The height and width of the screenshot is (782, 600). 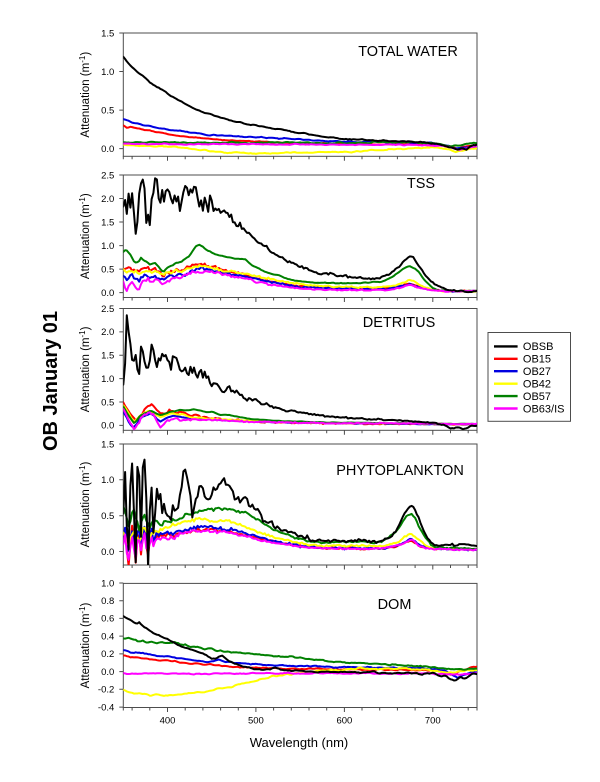 What do you see at coordinates (544, 409) in the screenshot?
I see `svg-text: OB63/IS` at bounding box center [544, 409].